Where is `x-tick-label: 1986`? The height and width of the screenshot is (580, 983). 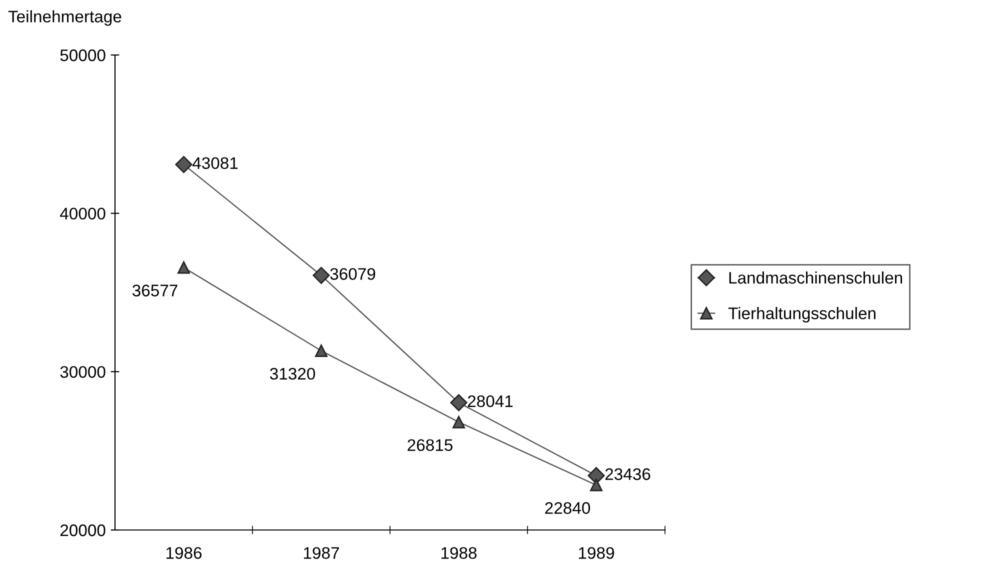 x-tick-label: 1986 is located at coordinates (184, 553).